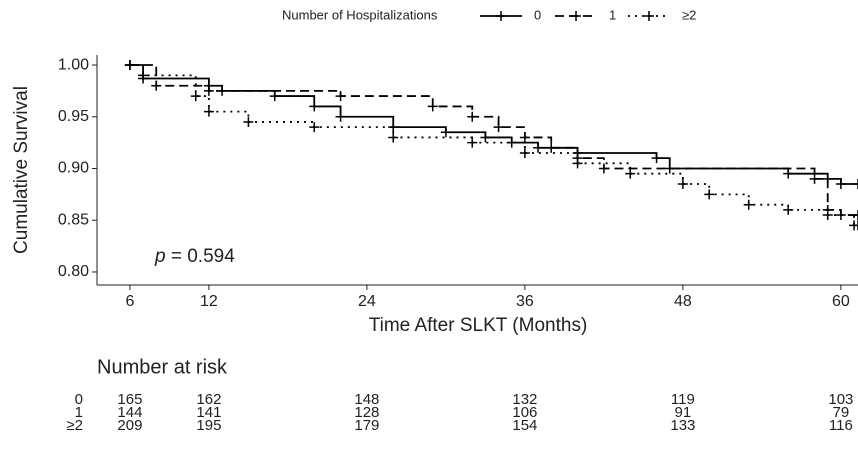  I want to click on y-tick-label: 0.80, so click(73, 271).